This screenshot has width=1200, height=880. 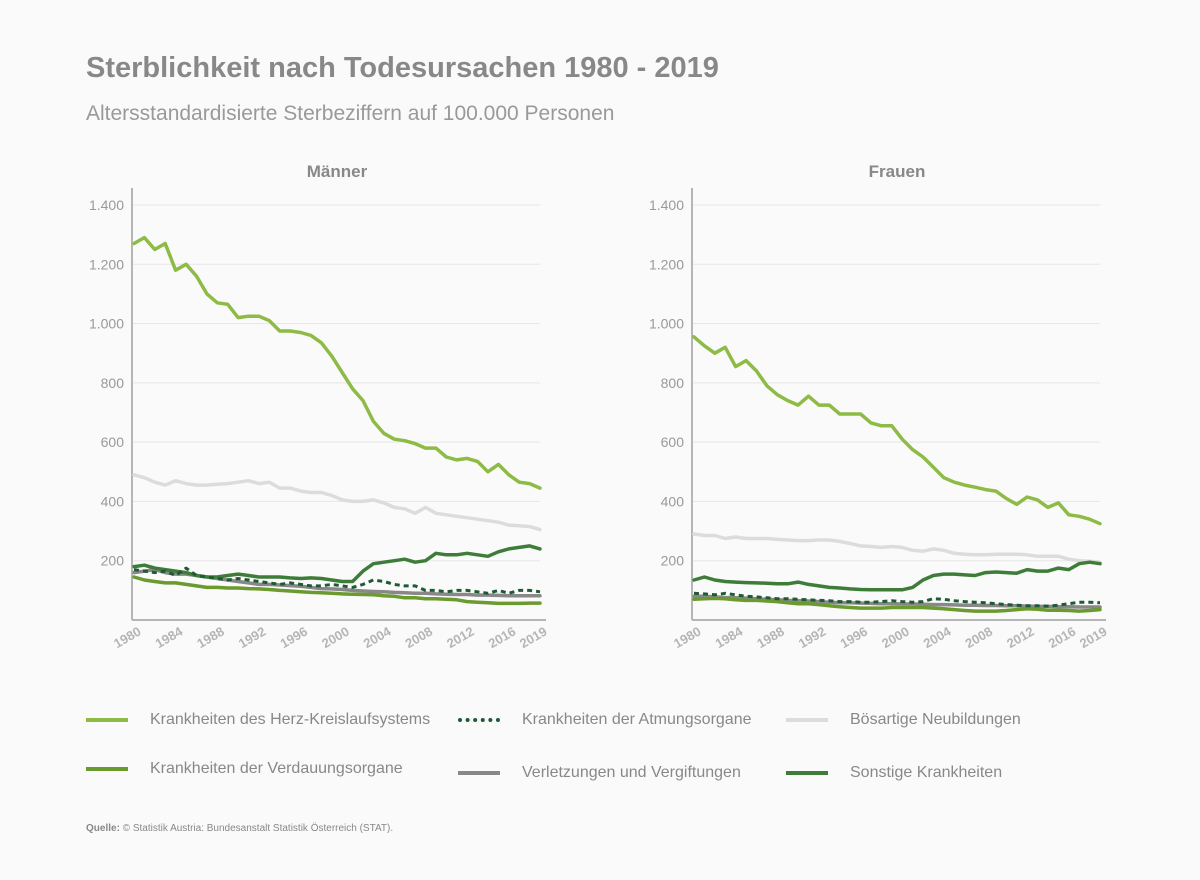 I want to click on legend-label-sonstige: Sonstige Krankheiten, so click(x=926, y=772).